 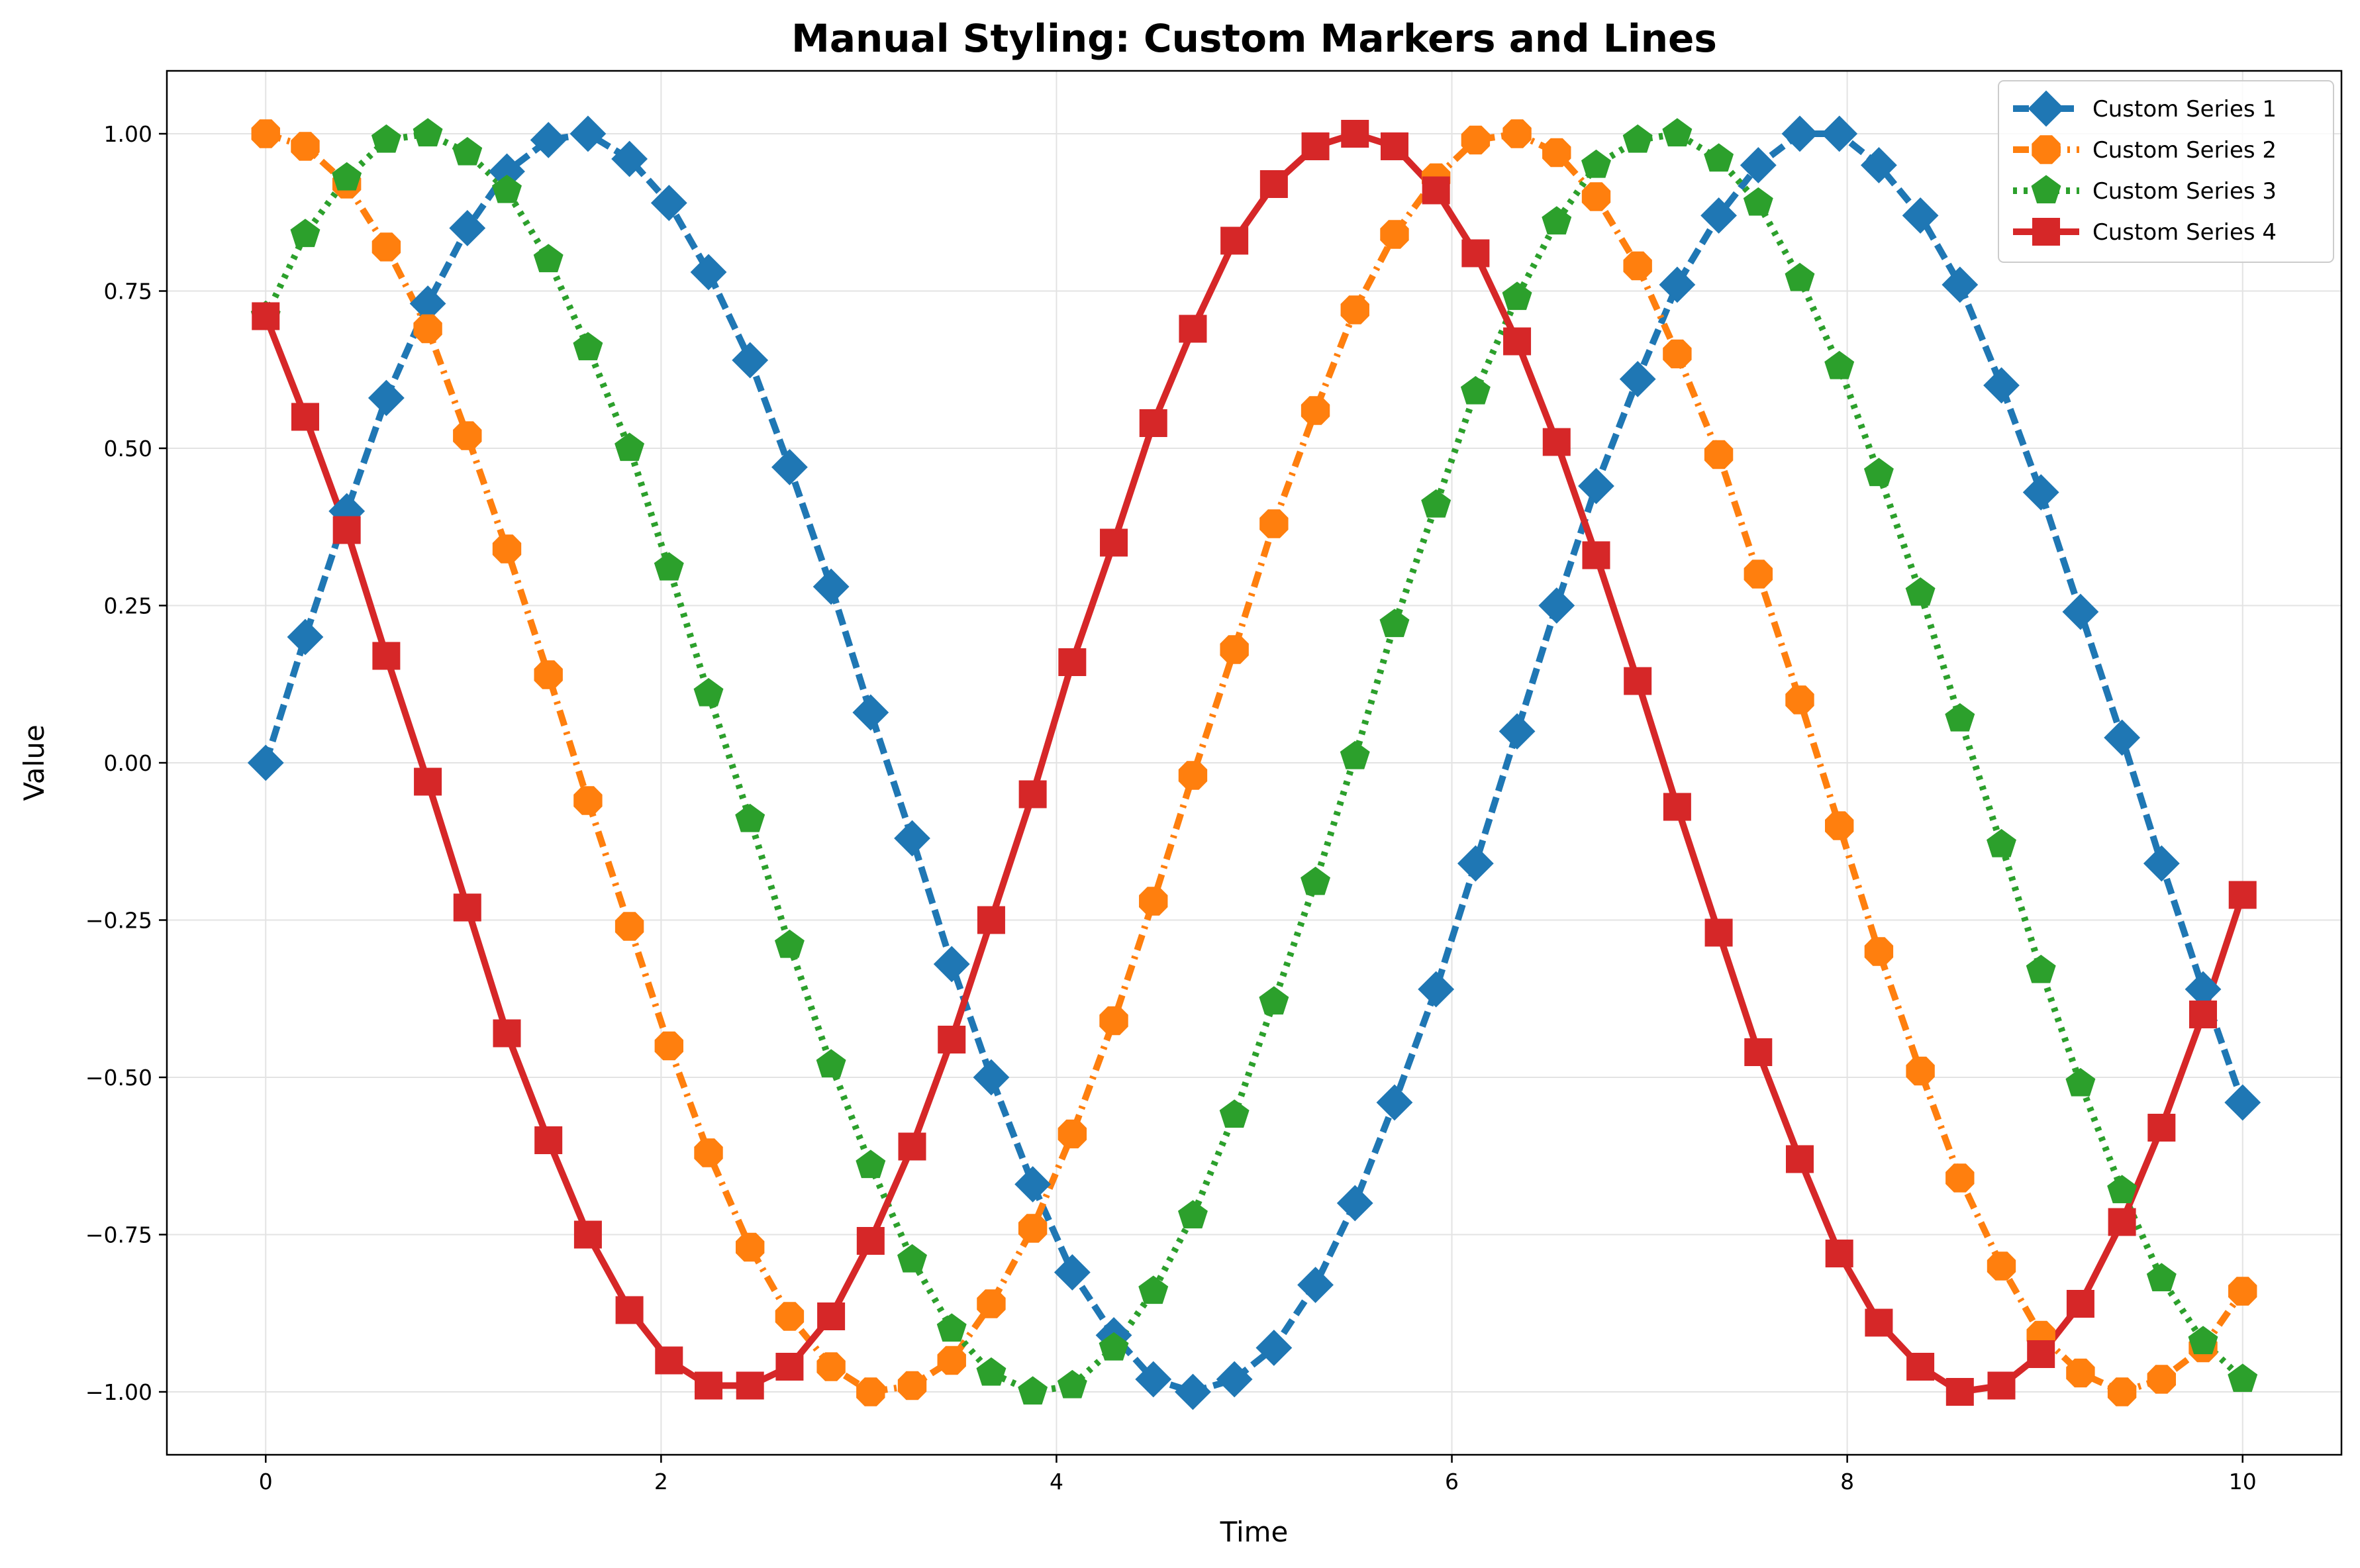 I want to click on x-tick-label: 8, so click(x=1847, y=1481).